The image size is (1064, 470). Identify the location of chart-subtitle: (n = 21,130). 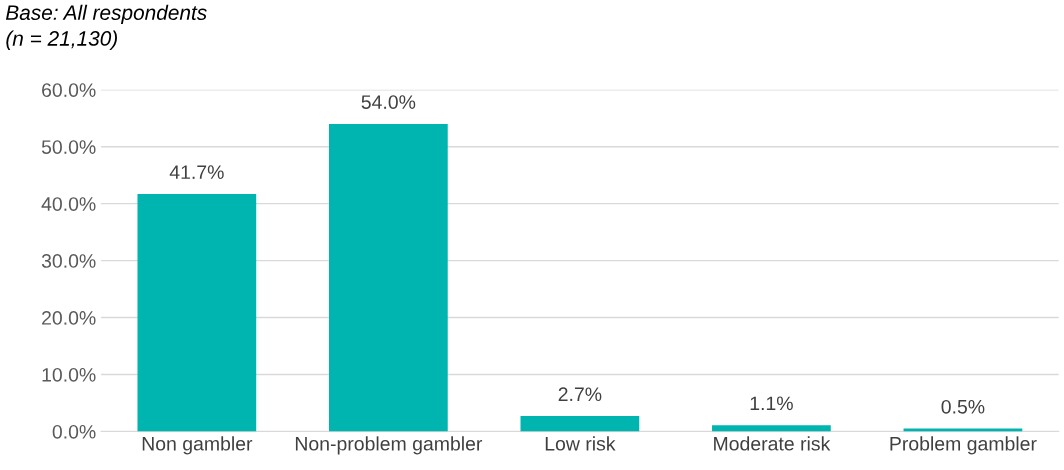
(61, 40).